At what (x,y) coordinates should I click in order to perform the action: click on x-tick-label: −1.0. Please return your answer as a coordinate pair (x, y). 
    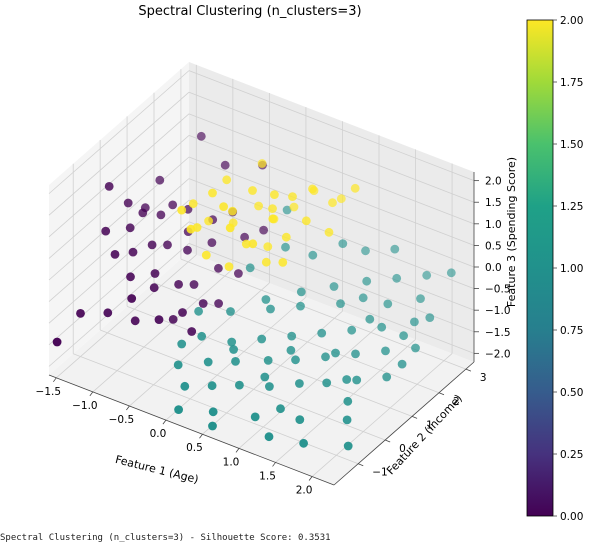
    Looking at the image, I should click on (85, 406).